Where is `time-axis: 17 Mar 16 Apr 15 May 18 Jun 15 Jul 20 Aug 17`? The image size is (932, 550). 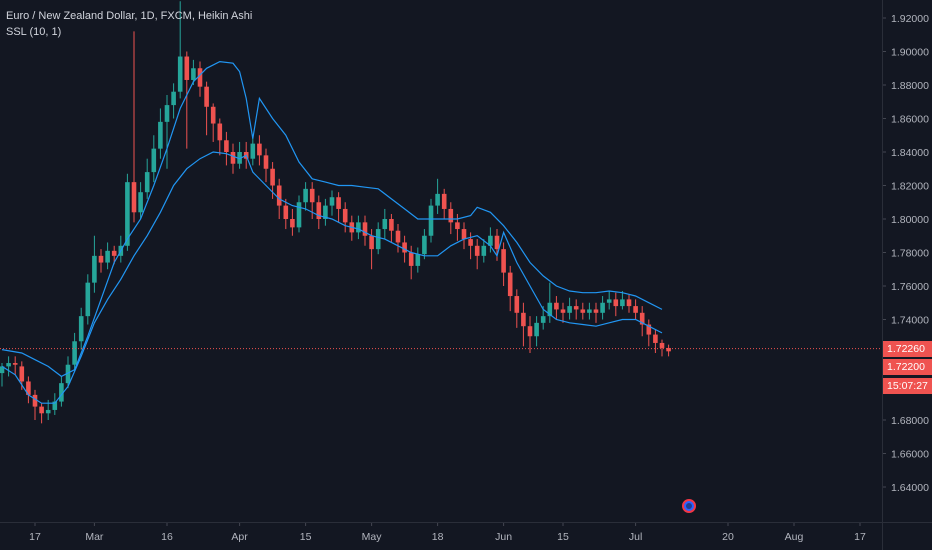 time-axis: 17 Mar 16 Apr 15 May 18 Jun 15 Jul 20 Aug 17 is located at coordinates (447, 532).